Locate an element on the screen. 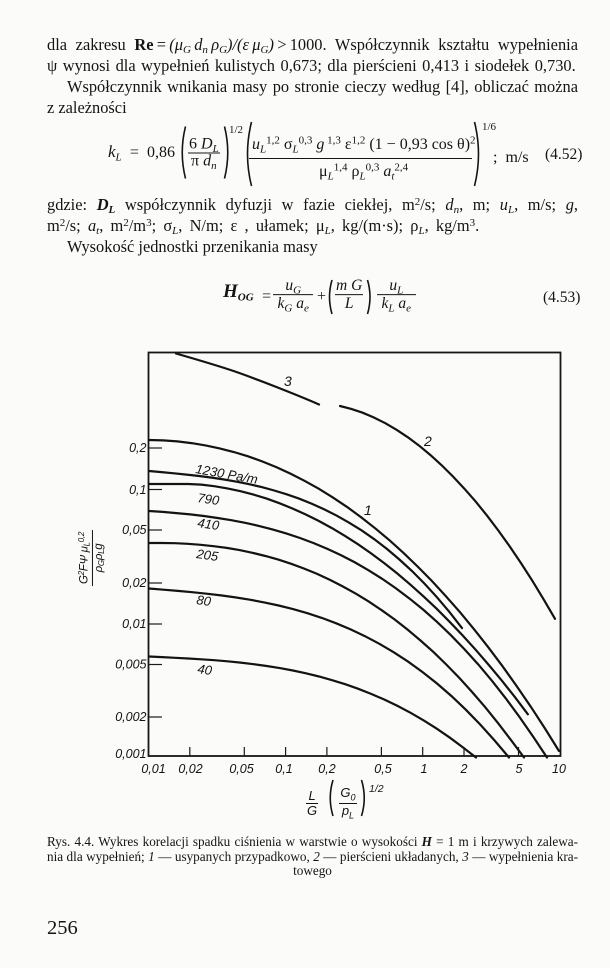  svg-text: 3 is located at coordinates (288, 381).